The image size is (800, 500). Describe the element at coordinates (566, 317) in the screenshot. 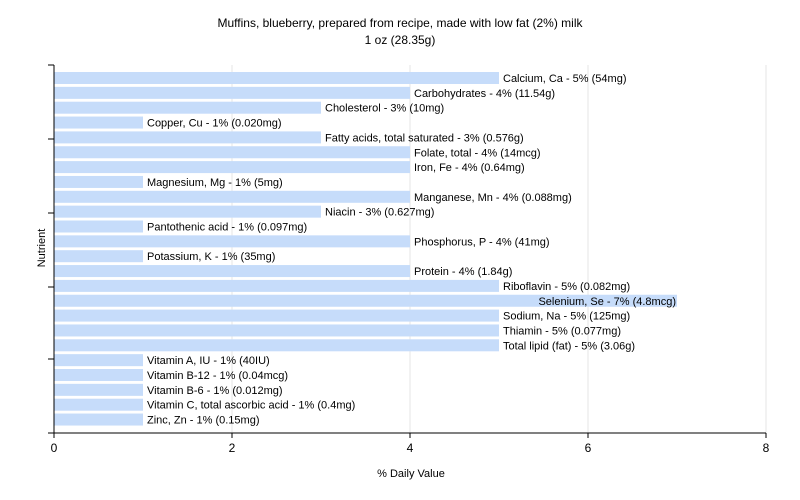

I see `data-label: Sodium, Na - 5% (125mg)` at that location.